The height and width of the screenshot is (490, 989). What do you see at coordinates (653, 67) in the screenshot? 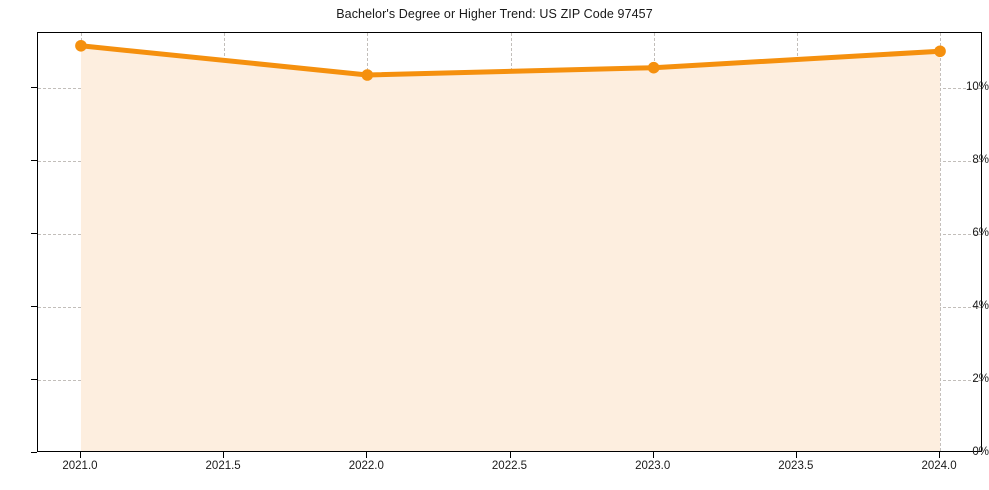
I see `data-point-2023` at bounding box center [653, 67].